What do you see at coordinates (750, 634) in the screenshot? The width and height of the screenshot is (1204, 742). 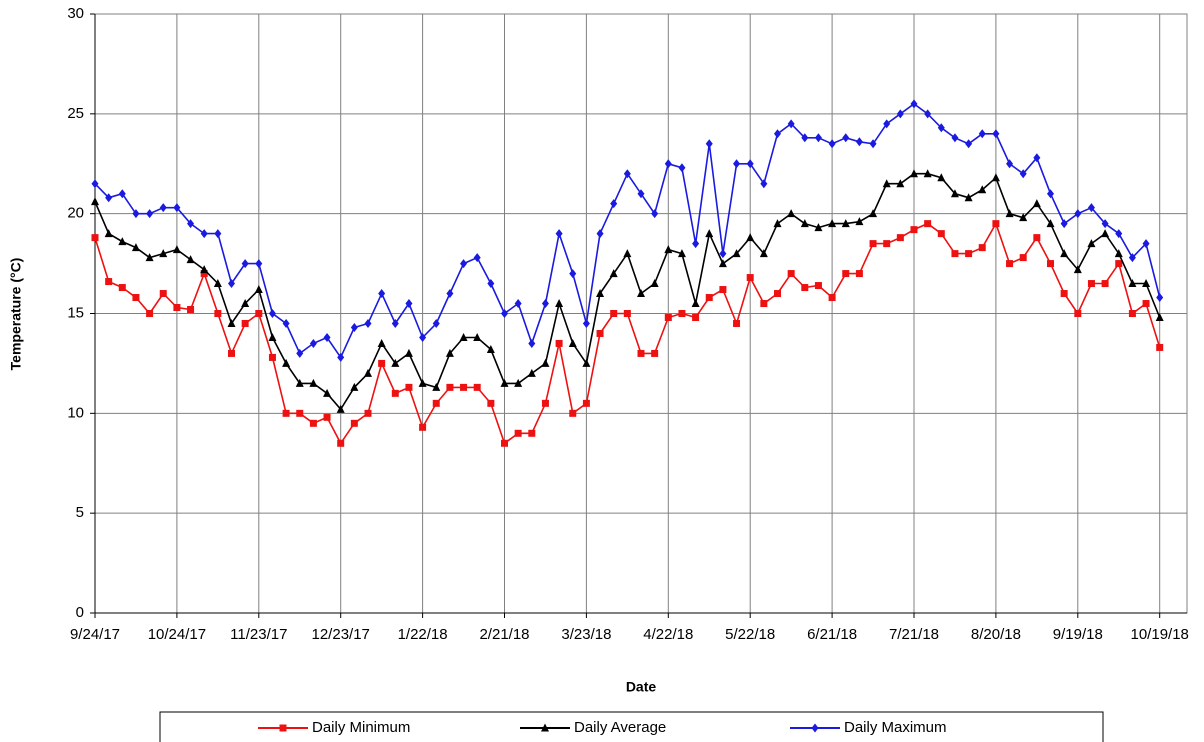 I see `x-tick-label: 5/22/18` at bounding box center [750, 634].